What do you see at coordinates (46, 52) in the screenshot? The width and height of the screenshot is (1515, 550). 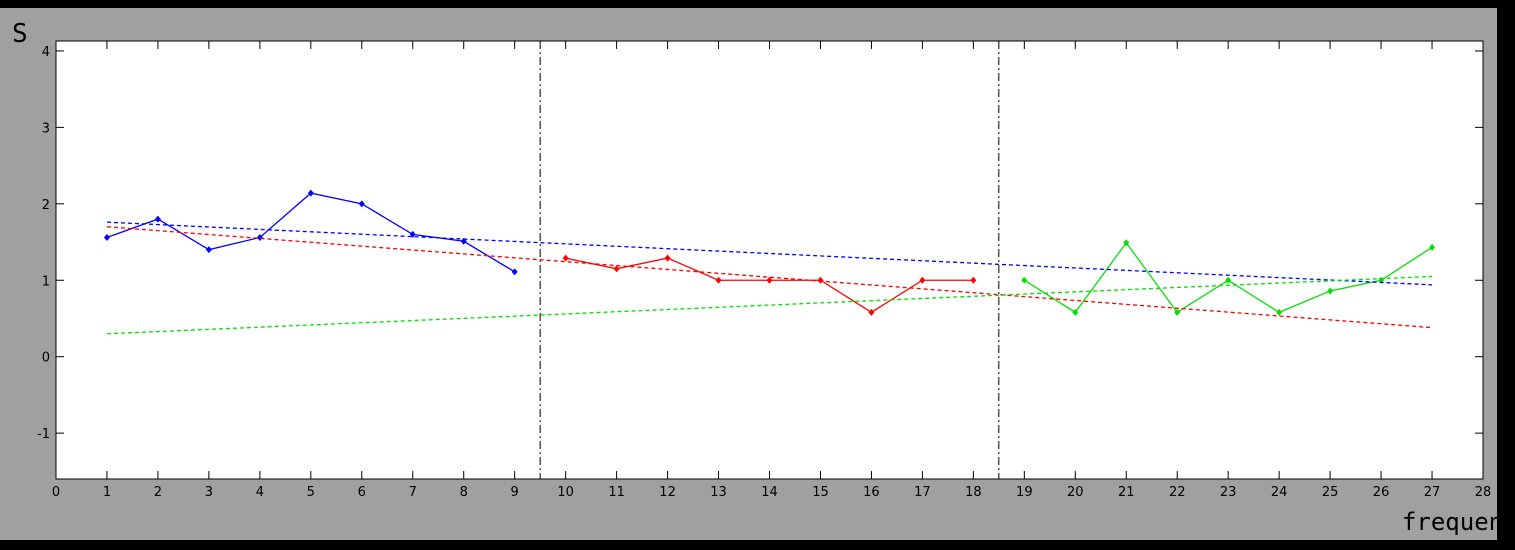 I see `y-tick-label: 4` at bounding box center [46, 52].